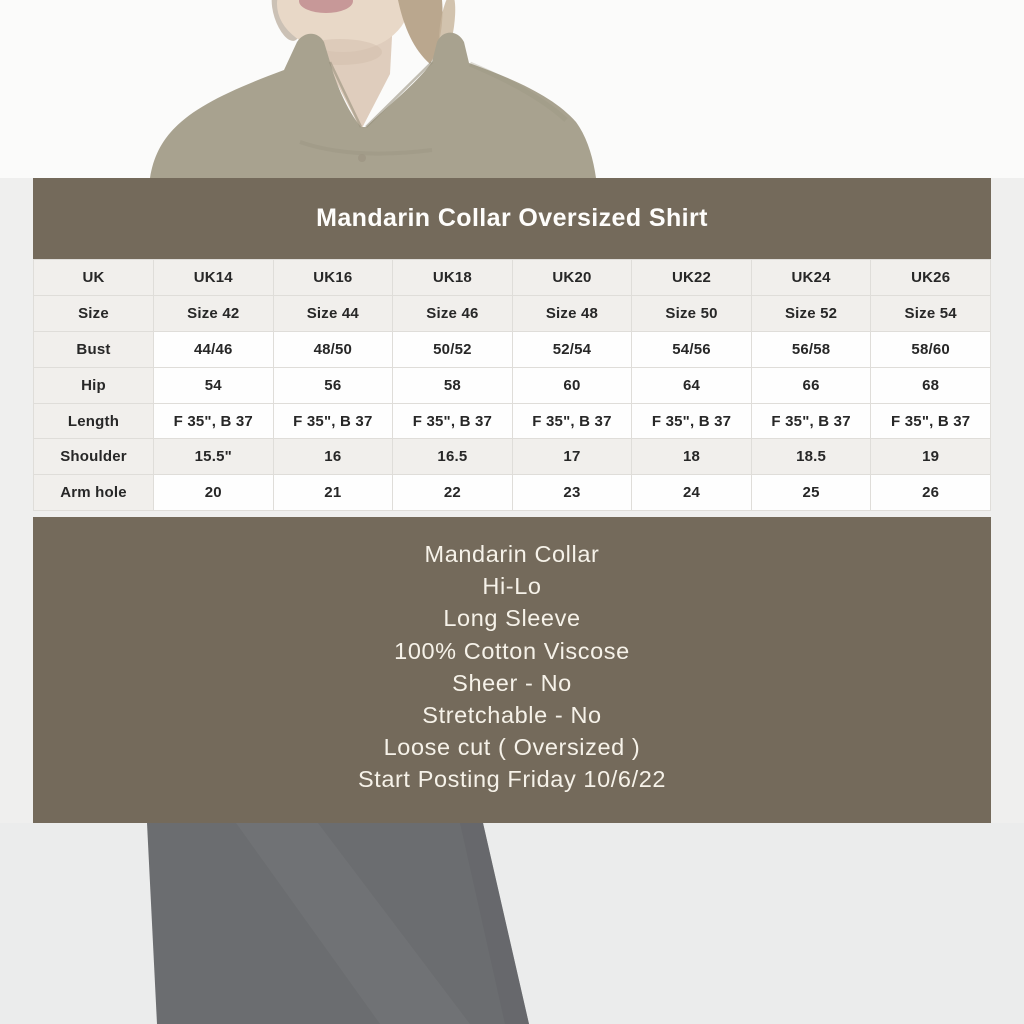 This screenshot has height=1024, width=1024. Describe the element at coordinates (572, 457) in the screenshot. I see `size-cell: 17` at that location.